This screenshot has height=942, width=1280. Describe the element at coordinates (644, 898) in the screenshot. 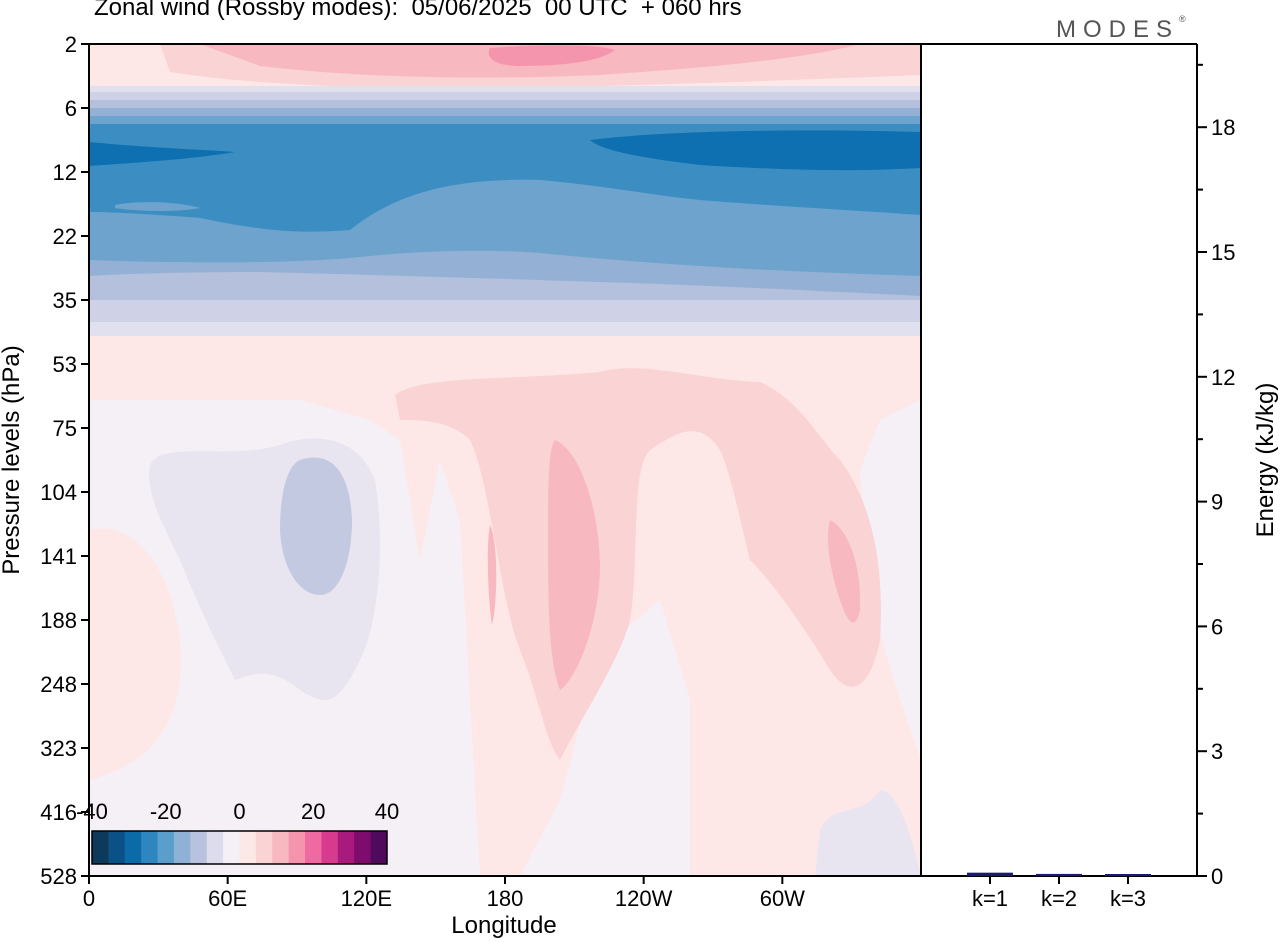

I see `x-tick-label: 120W` at that location.